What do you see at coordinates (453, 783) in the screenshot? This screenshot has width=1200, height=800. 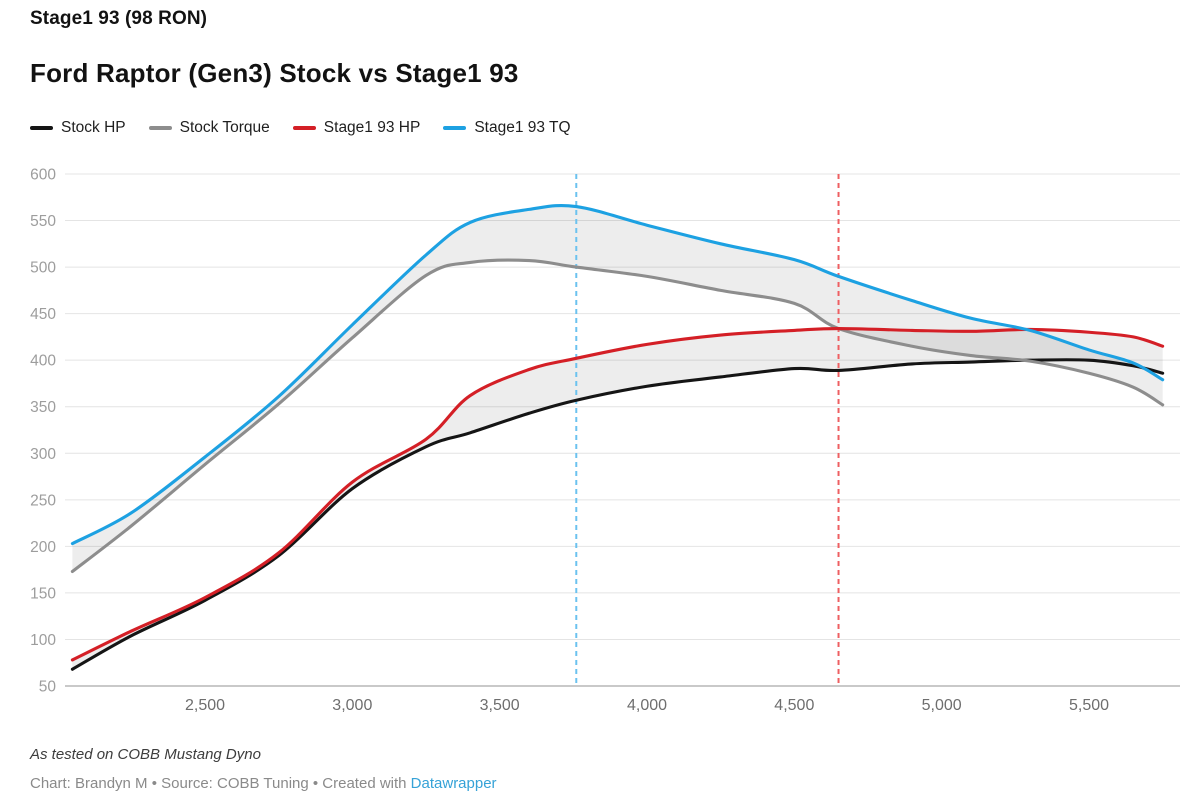 I see `datawrapper-link: Datawrapper` at bounding box center [453, 783].